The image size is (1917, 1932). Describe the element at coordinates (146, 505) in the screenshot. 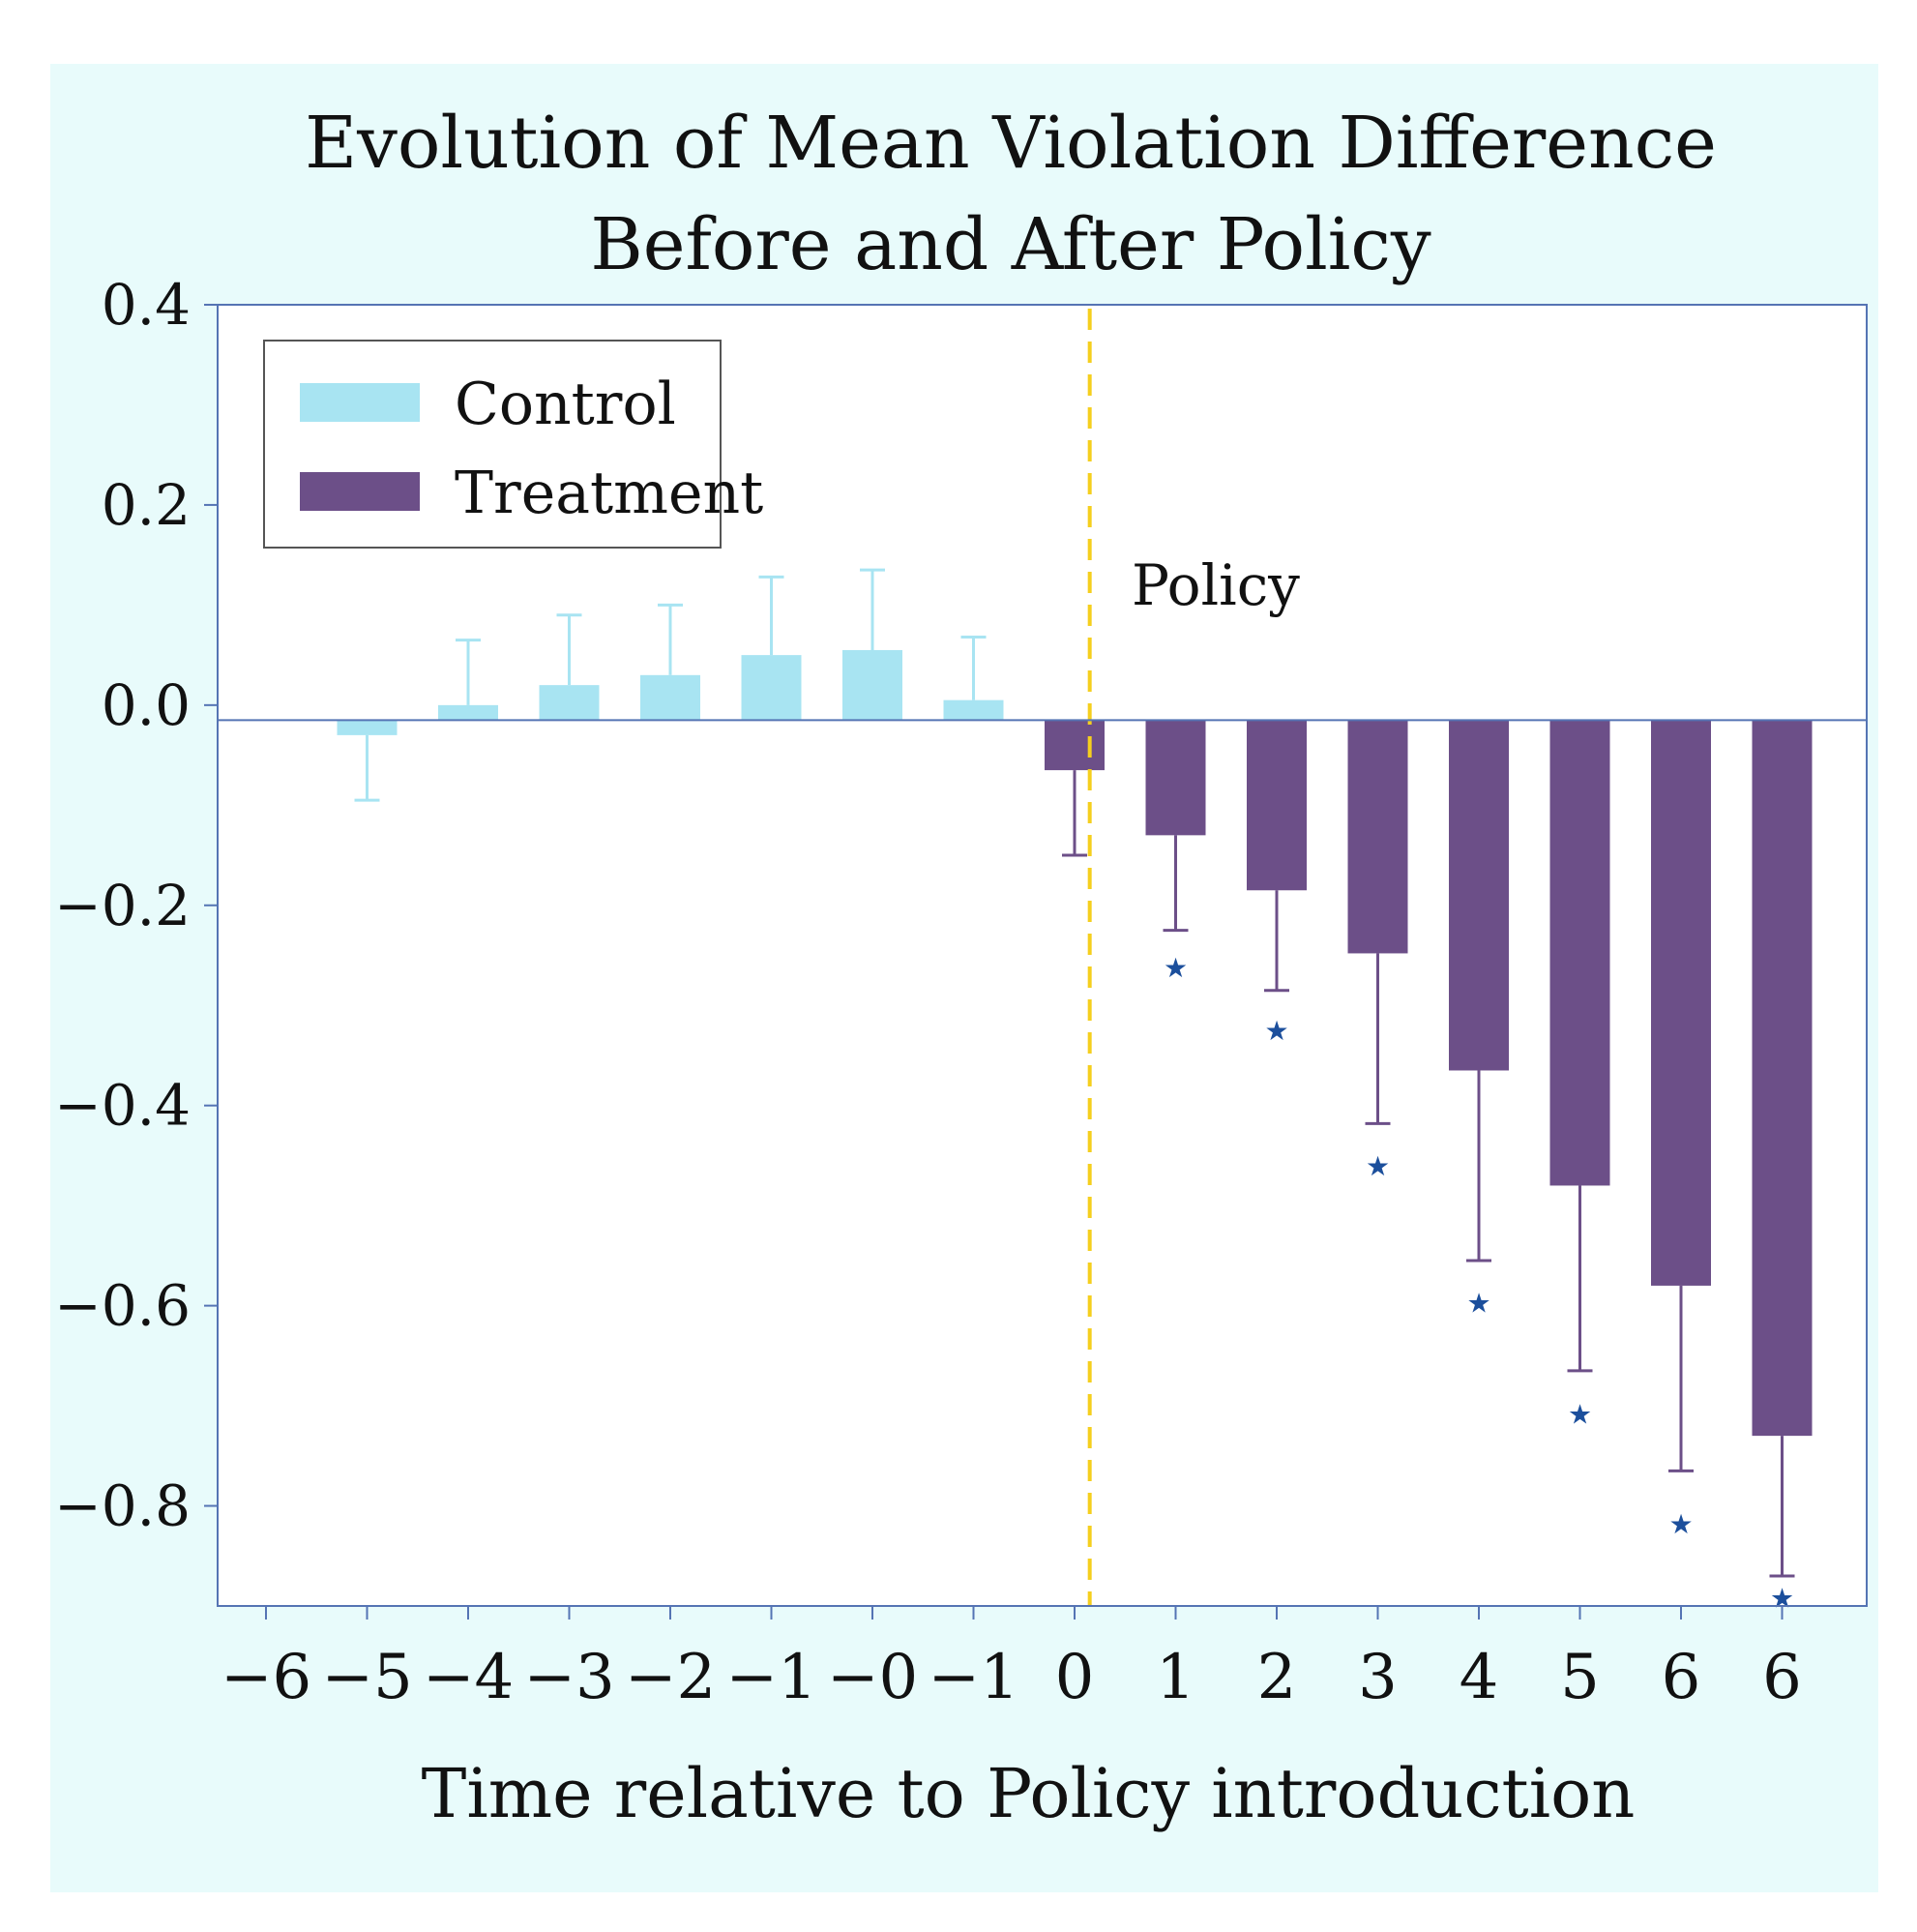

I see `y-tick-label: 0.2` at that location.